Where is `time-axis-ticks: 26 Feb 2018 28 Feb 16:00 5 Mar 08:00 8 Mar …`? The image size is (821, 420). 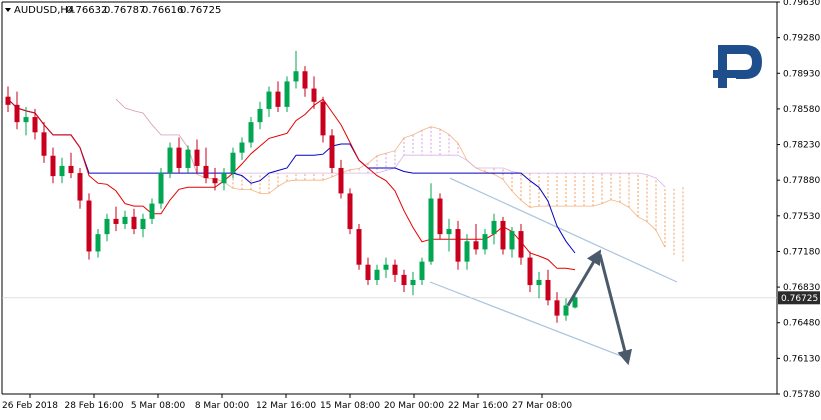
time-axis-ticks: 26 Feb 2018 28 Feb 16:00 5 Mar 08:00 8 Mar … is located at coordinates (287, 402).